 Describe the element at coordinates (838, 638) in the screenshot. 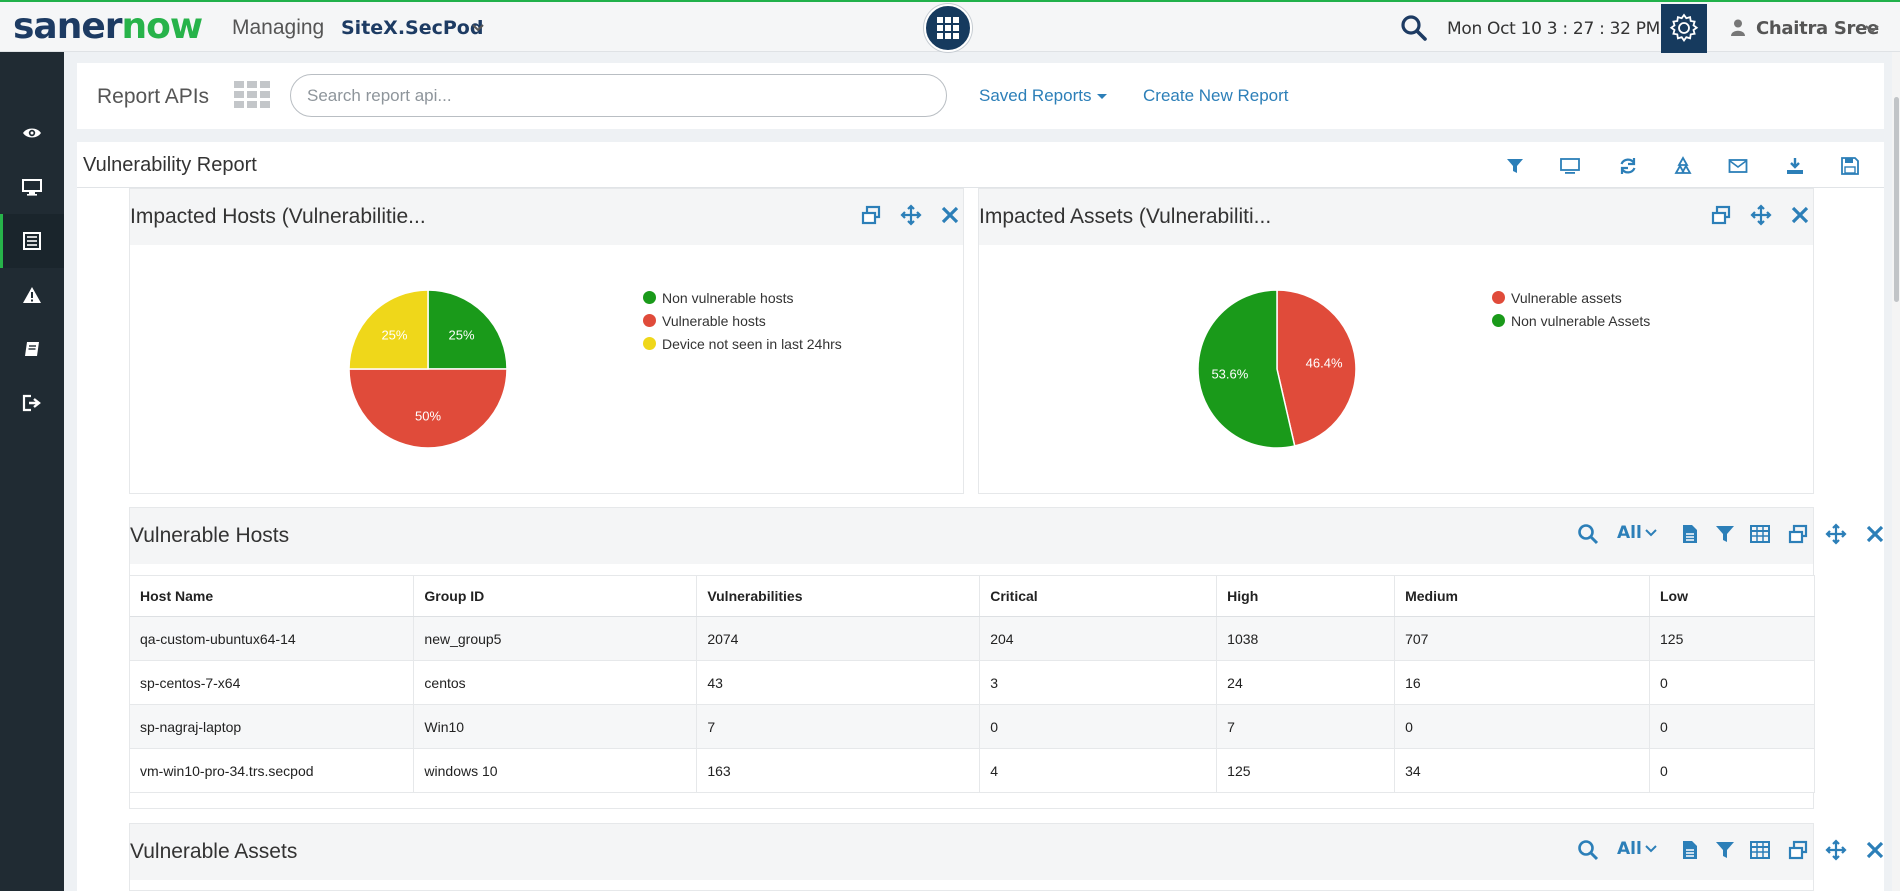

I see `table-cell: 2074` at that location.